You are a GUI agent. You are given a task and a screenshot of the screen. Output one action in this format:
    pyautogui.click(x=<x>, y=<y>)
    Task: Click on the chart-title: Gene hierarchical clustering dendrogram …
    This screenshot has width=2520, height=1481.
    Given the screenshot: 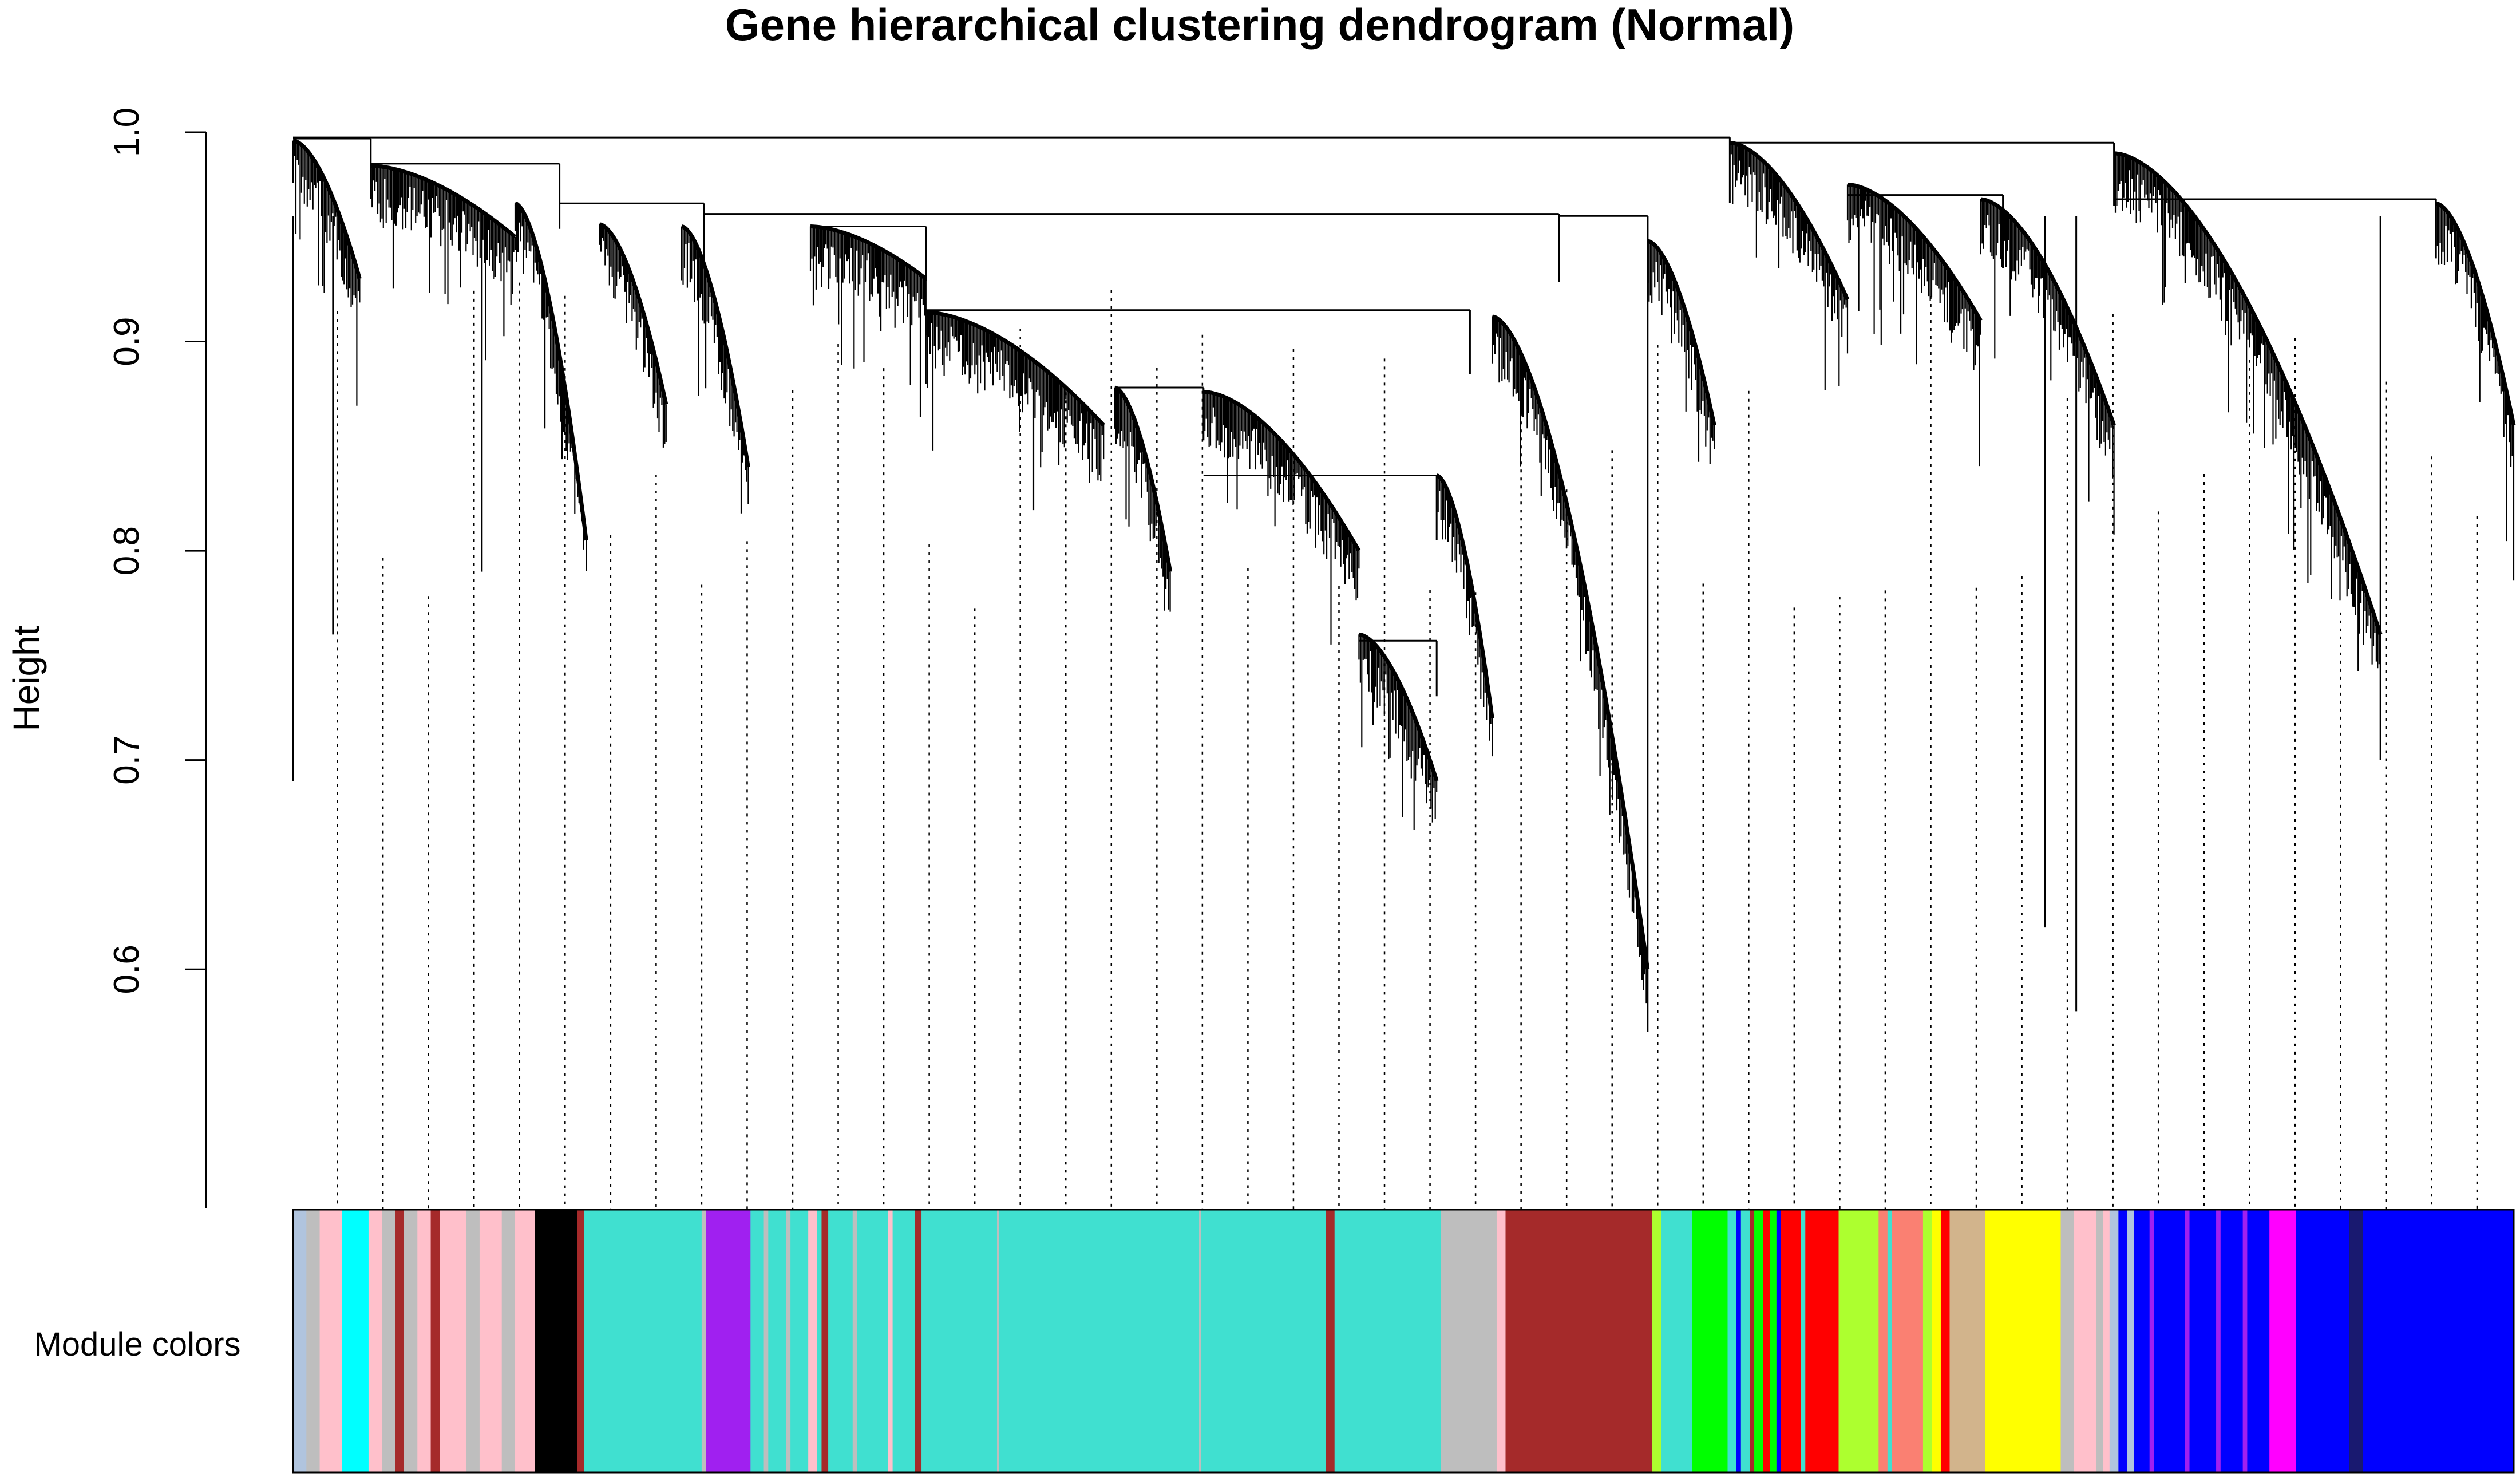 What is the action you would take?
    pyautogui.click(x=1259, y=25)
    